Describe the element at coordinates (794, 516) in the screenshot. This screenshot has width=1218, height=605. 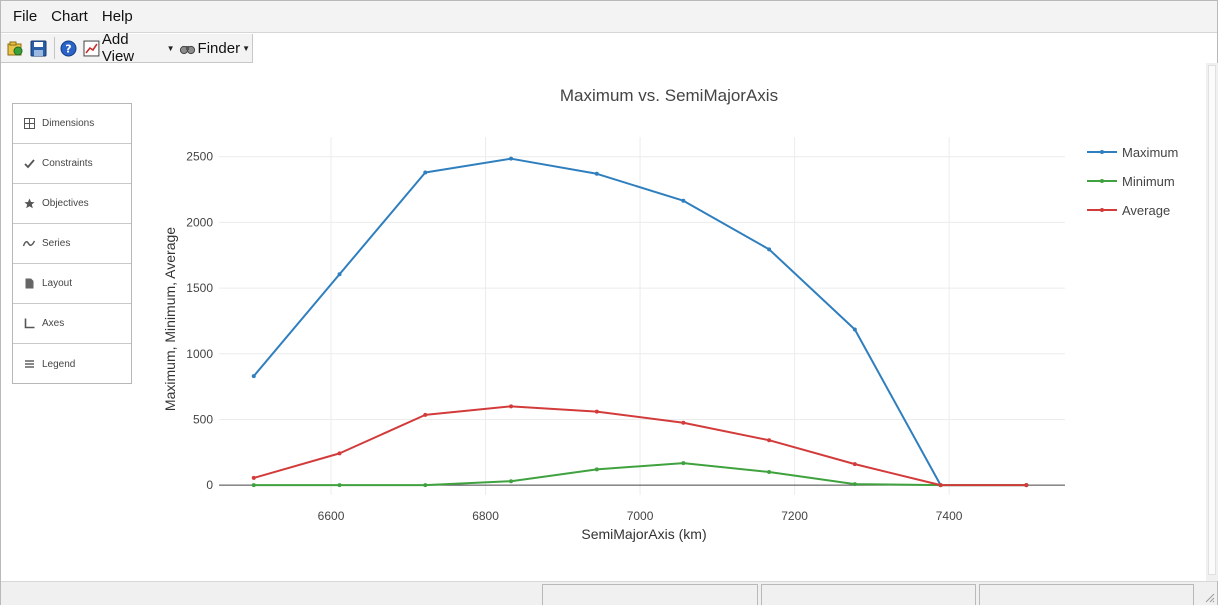
I see `x-tick-label: 7200` at that location.